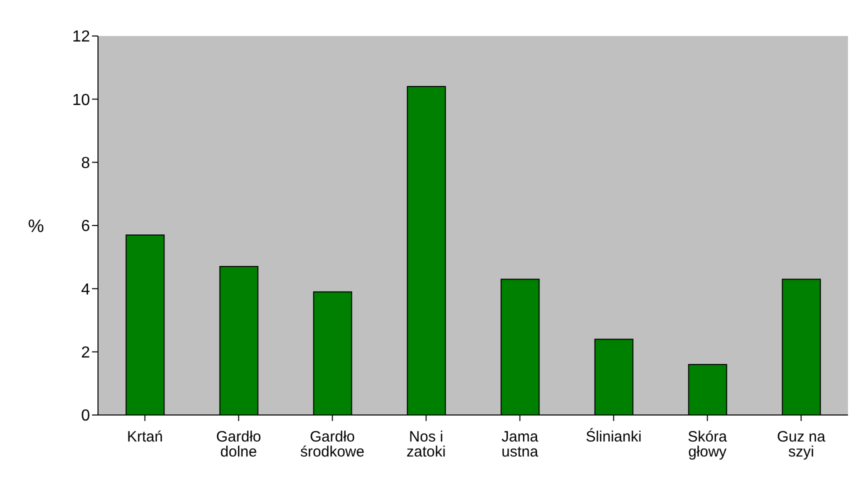 This screenshot has height=480, width=867. What do you see at coordinates (85, 227) in the screenshot?
I see `y-tick-label: 6` at bounding box center [85, 227].